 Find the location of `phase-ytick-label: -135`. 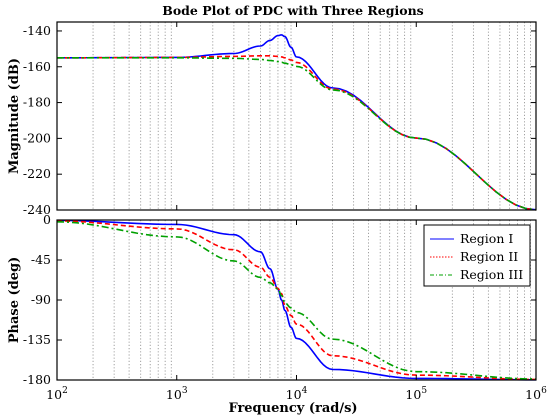

phase-ytick-label: -135 is located at coordinates (37, 339).